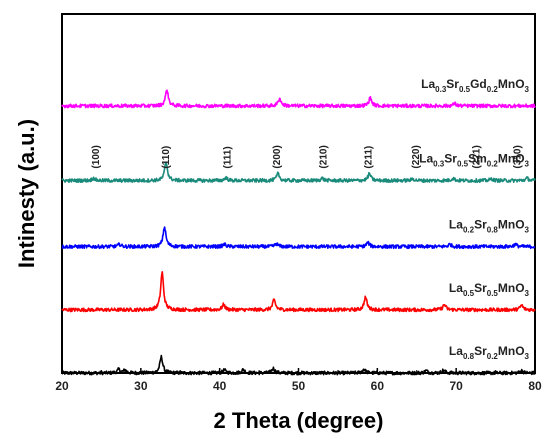 The width and height of the screenshot is (550, 447). I want to click on series-label: La0.3Sr0.5Sm0.2MnO3, so click(474, 160).